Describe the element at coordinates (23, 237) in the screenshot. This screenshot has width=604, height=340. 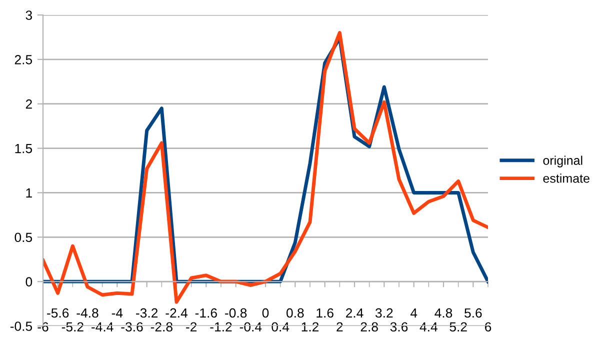
I see `y-tick-label: 0.5` at that location.